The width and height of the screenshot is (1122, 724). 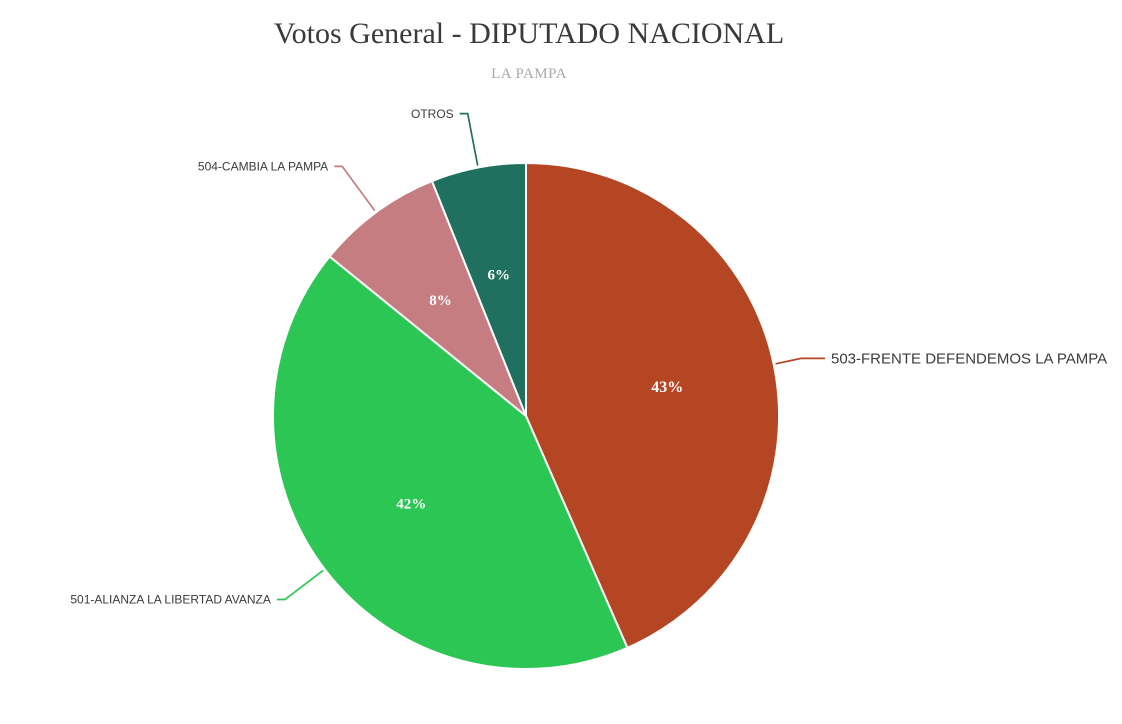 I want to click on page-title: Votos General - DIPUTADO NACIONAL, so click(x=529, y=33).